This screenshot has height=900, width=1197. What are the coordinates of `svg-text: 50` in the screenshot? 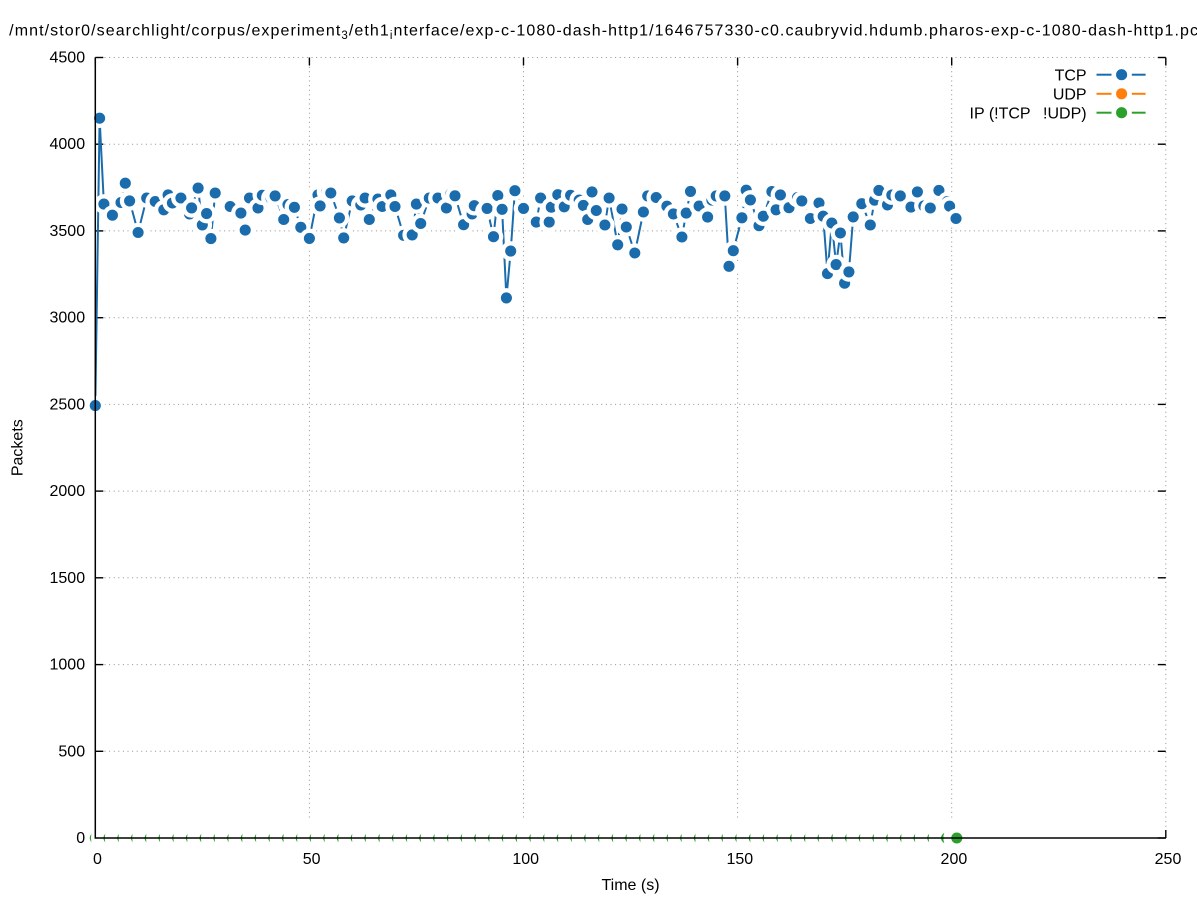 It's located at (312, 859).